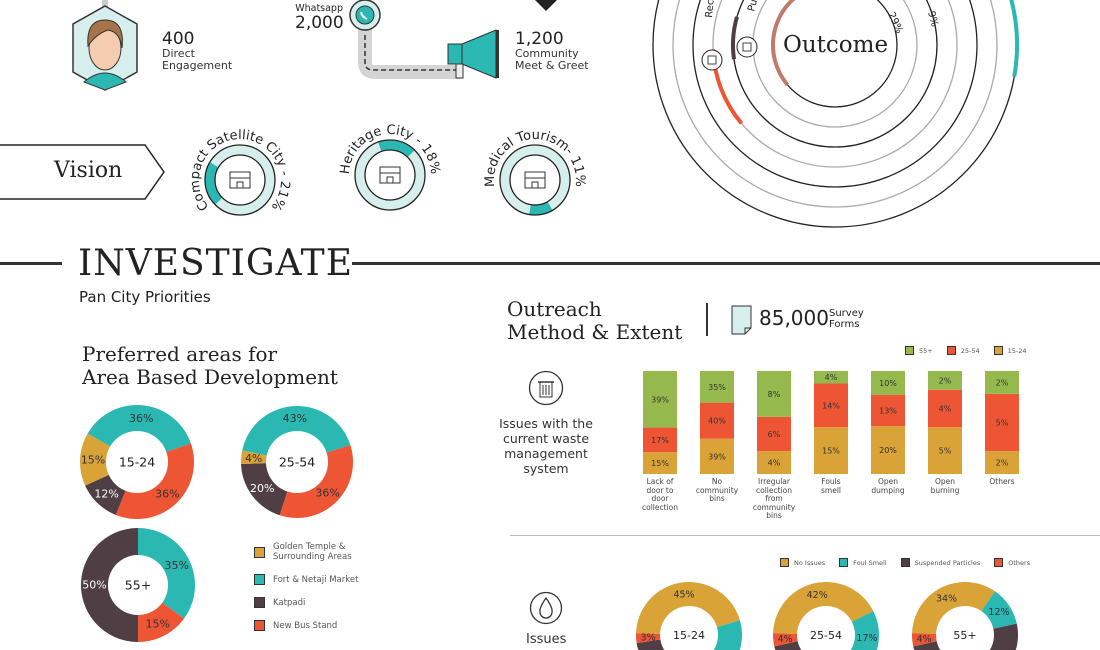 This screenshot has width=1100, height=650. I want to click on legend-label-line: Golden Temple &, so click(309, 547).